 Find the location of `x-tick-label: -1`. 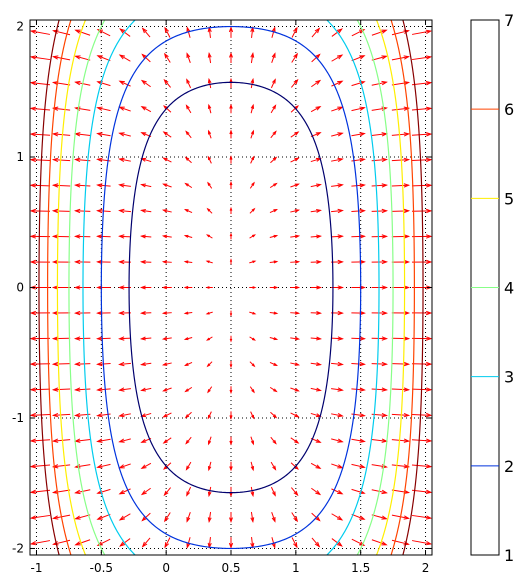

x-tick-label: -1 is located at coordinates (36, 568).